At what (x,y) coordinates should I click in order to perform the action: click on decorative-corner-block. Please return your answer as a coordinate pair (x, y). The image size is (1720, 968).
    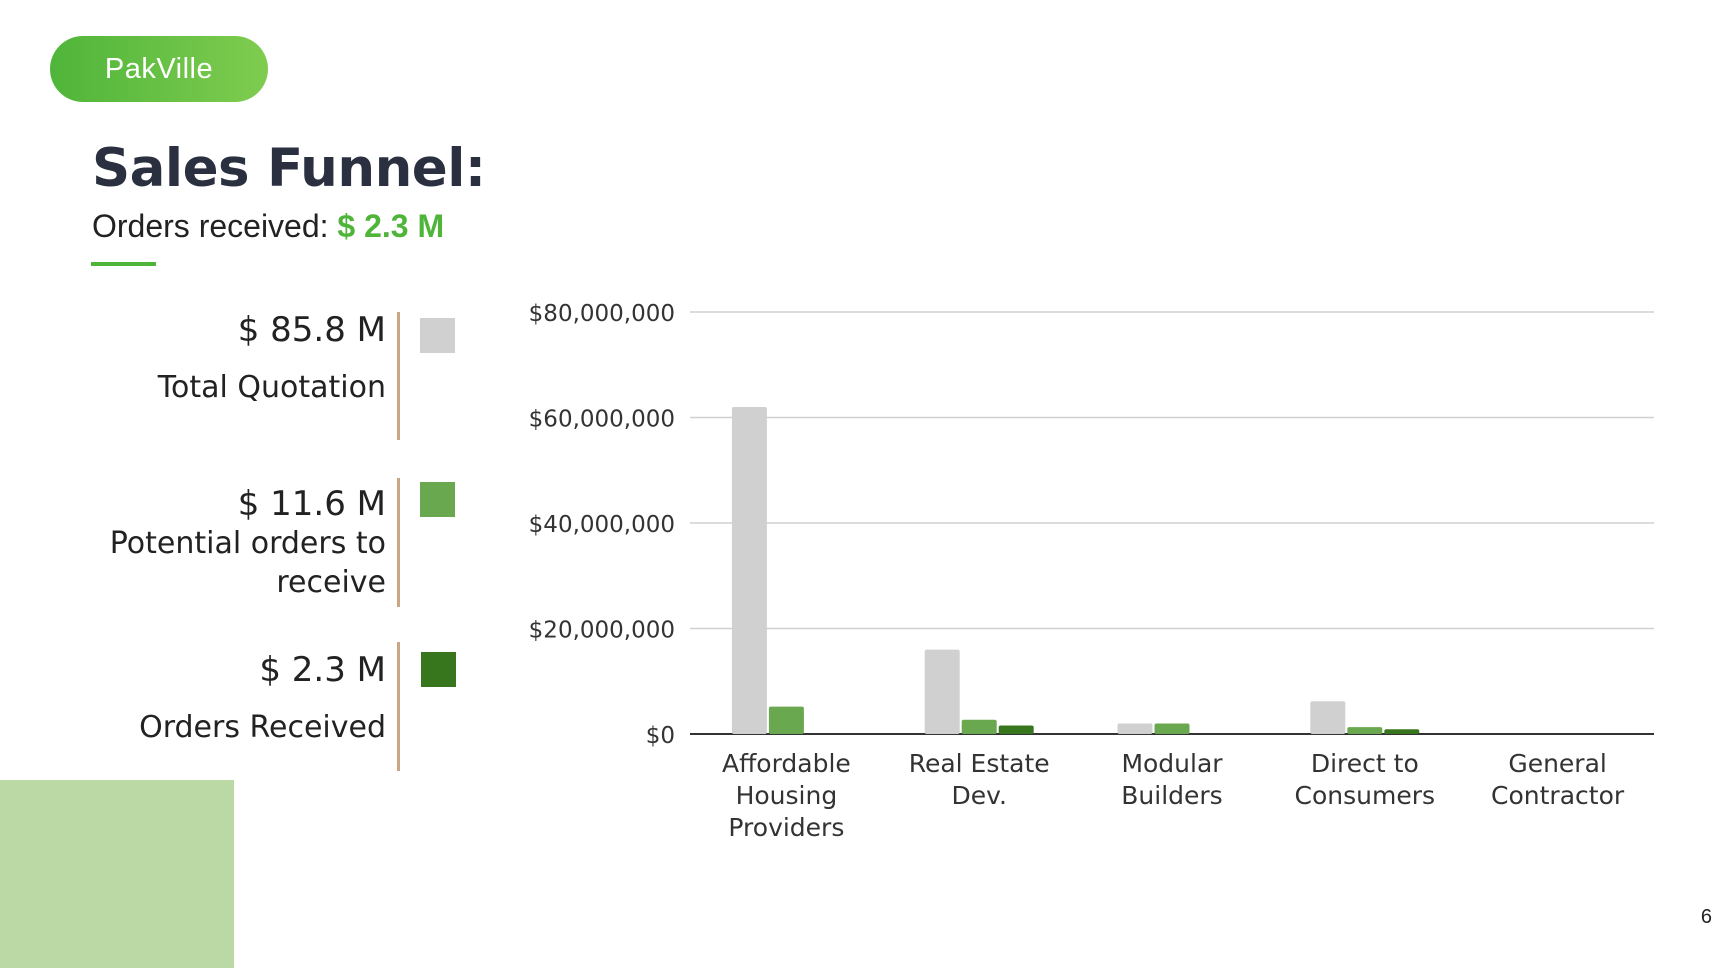
    Looking at the image, I should click on (117, 874).